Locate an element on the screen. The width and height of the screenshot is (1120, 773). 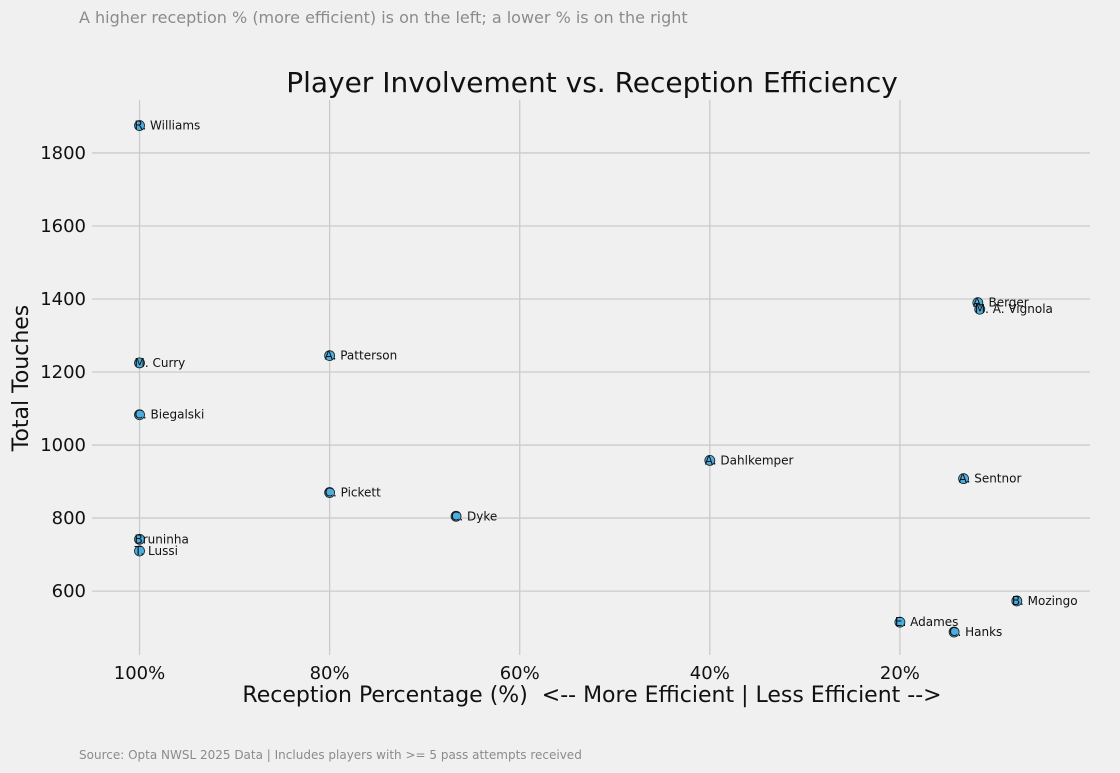
point-label: A. Dahlkemper is located at coordinates (749, 460).